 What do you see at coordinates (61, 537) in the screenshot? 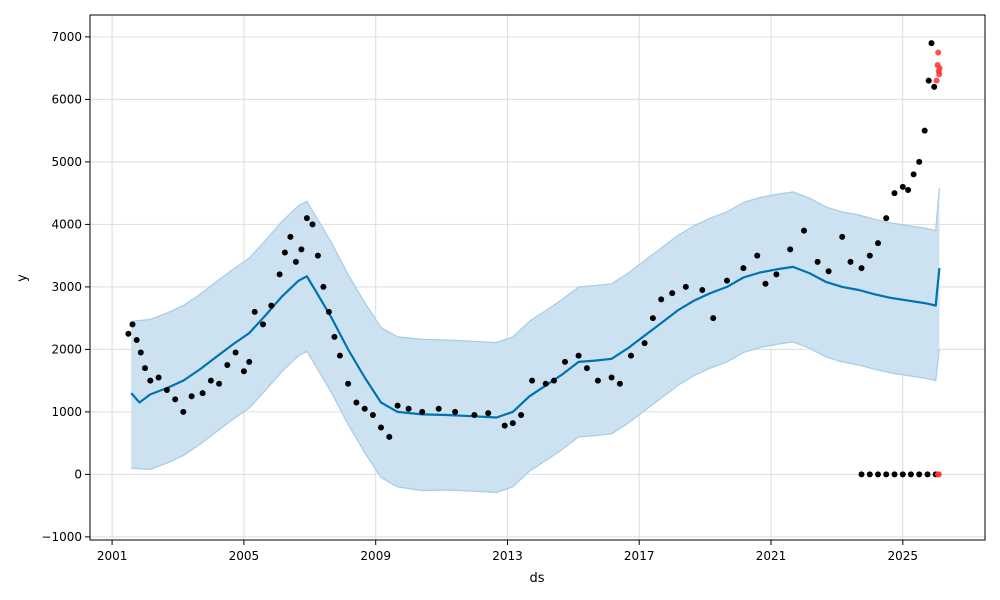
I see `y-tick-label: −1000` at bounding box center [61, 537].